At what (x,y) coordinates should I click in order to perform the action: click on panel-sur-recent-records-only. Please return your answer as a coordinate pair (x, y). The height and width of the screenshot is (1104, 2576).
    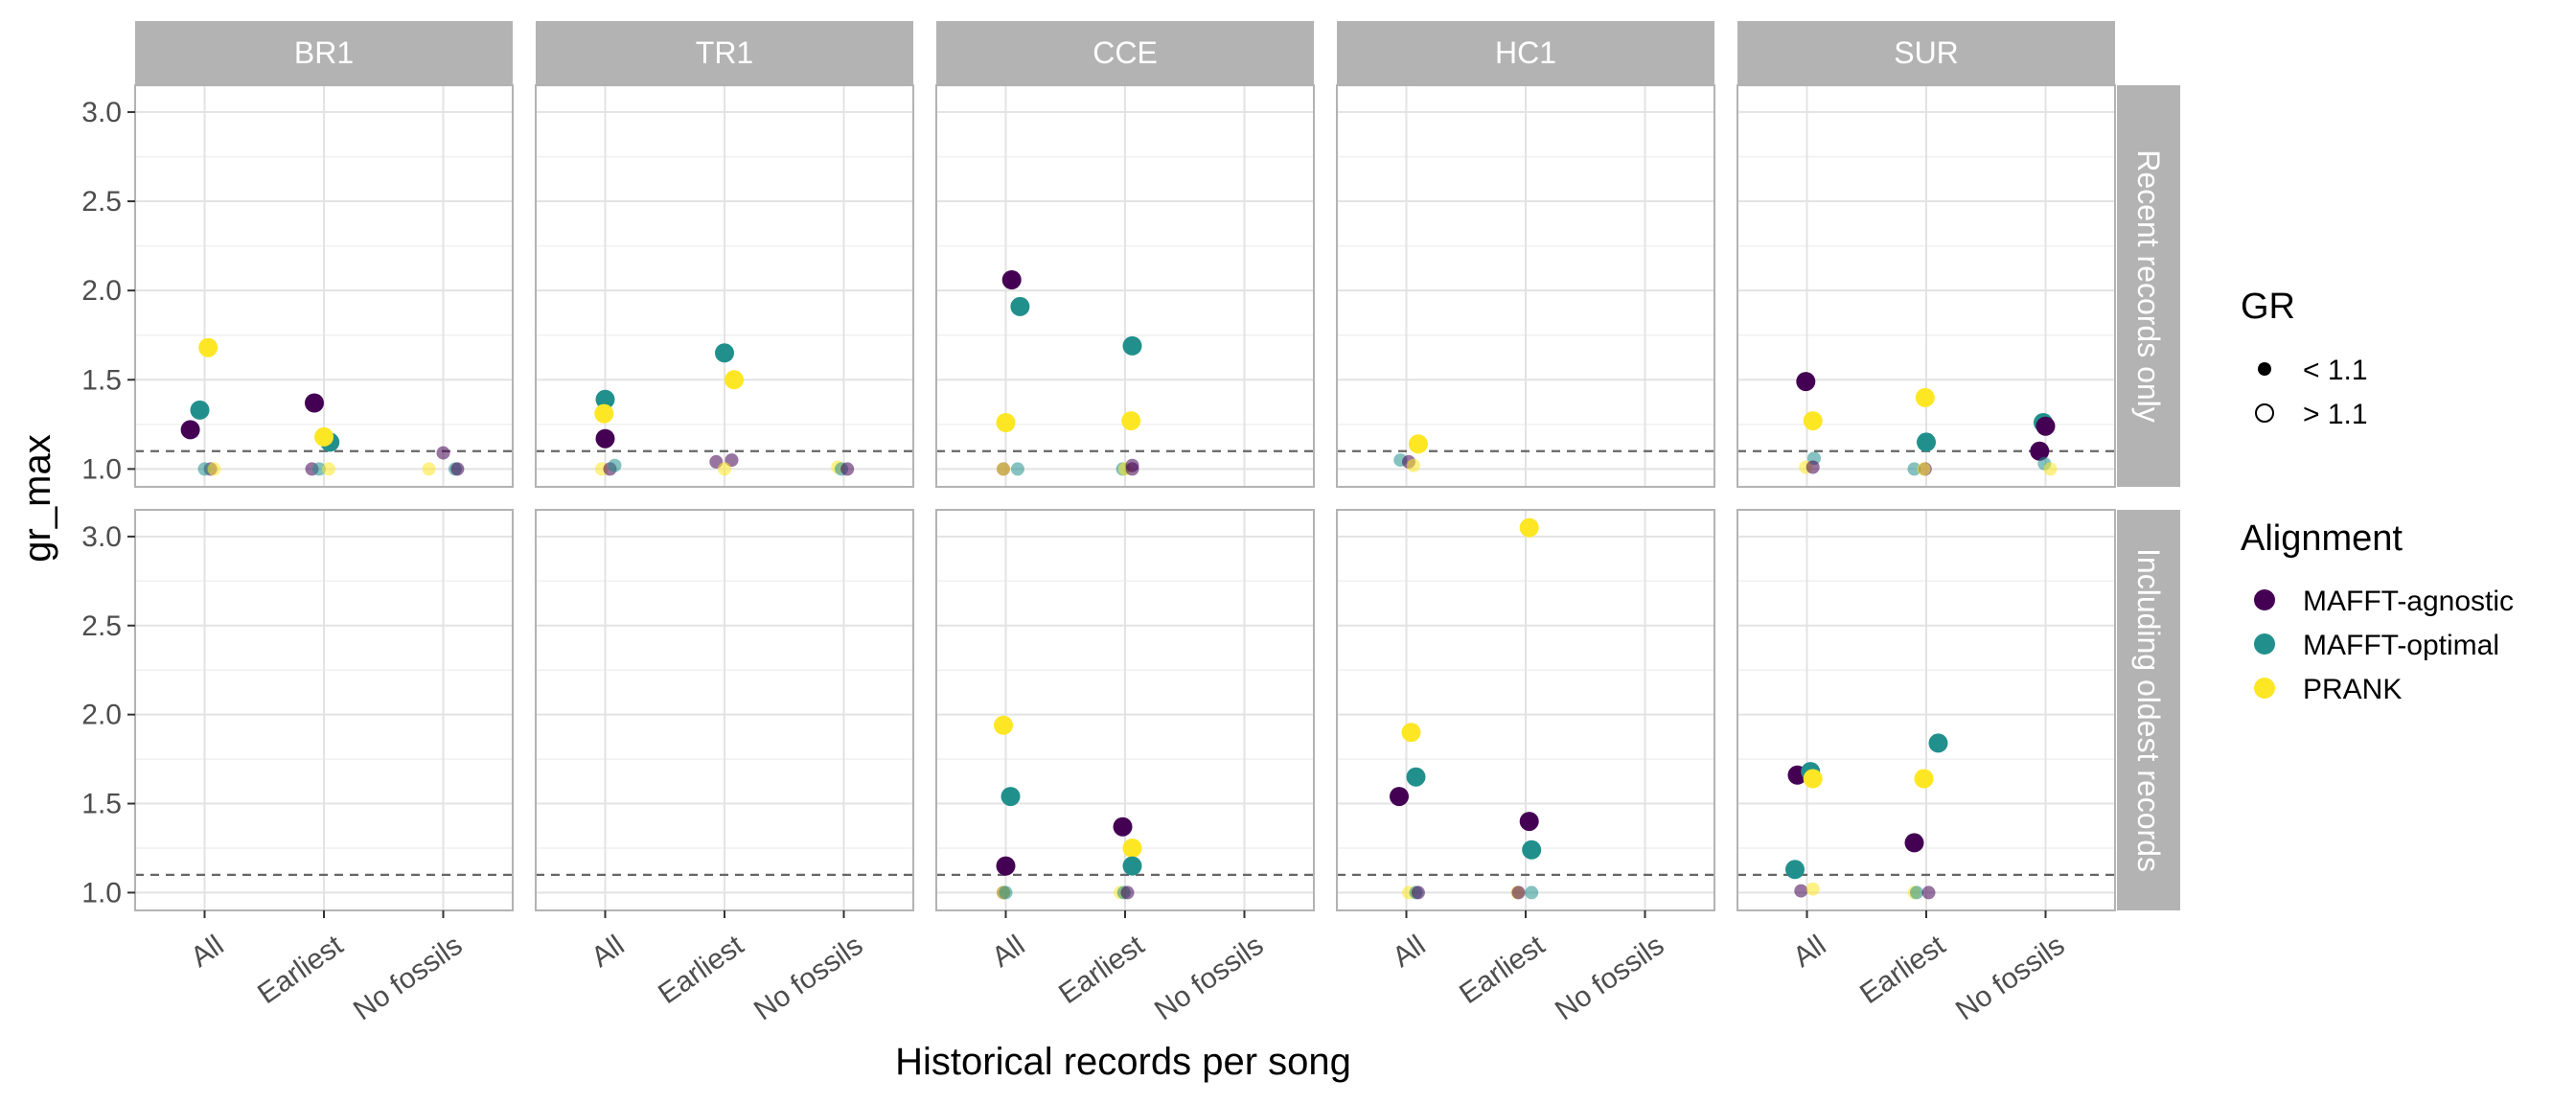
    Looking at the image, I should click on (1926, 286).